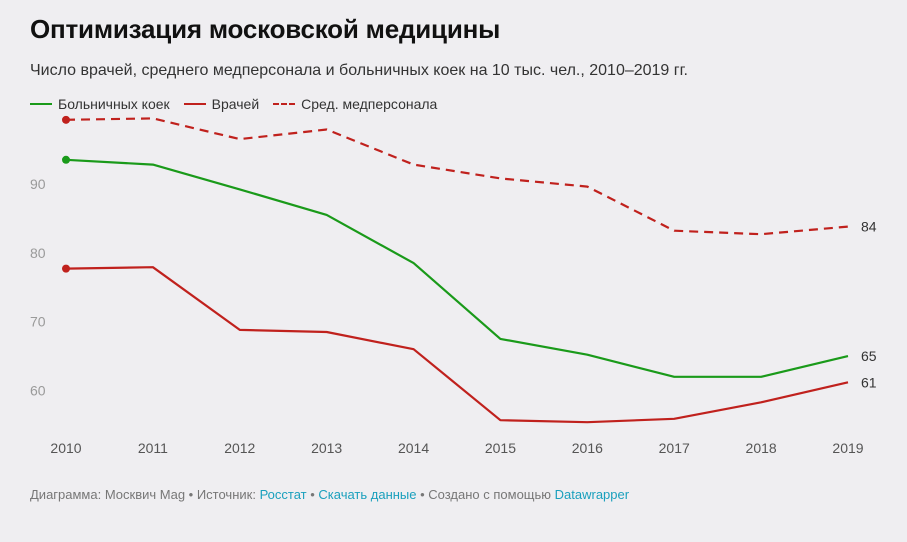 This screenshot has height=542, width=907. What do you see at coordinates (38, 253) in the screenshot?
I see `y-tick-label-80: 80` at bounding box center [38, 253].